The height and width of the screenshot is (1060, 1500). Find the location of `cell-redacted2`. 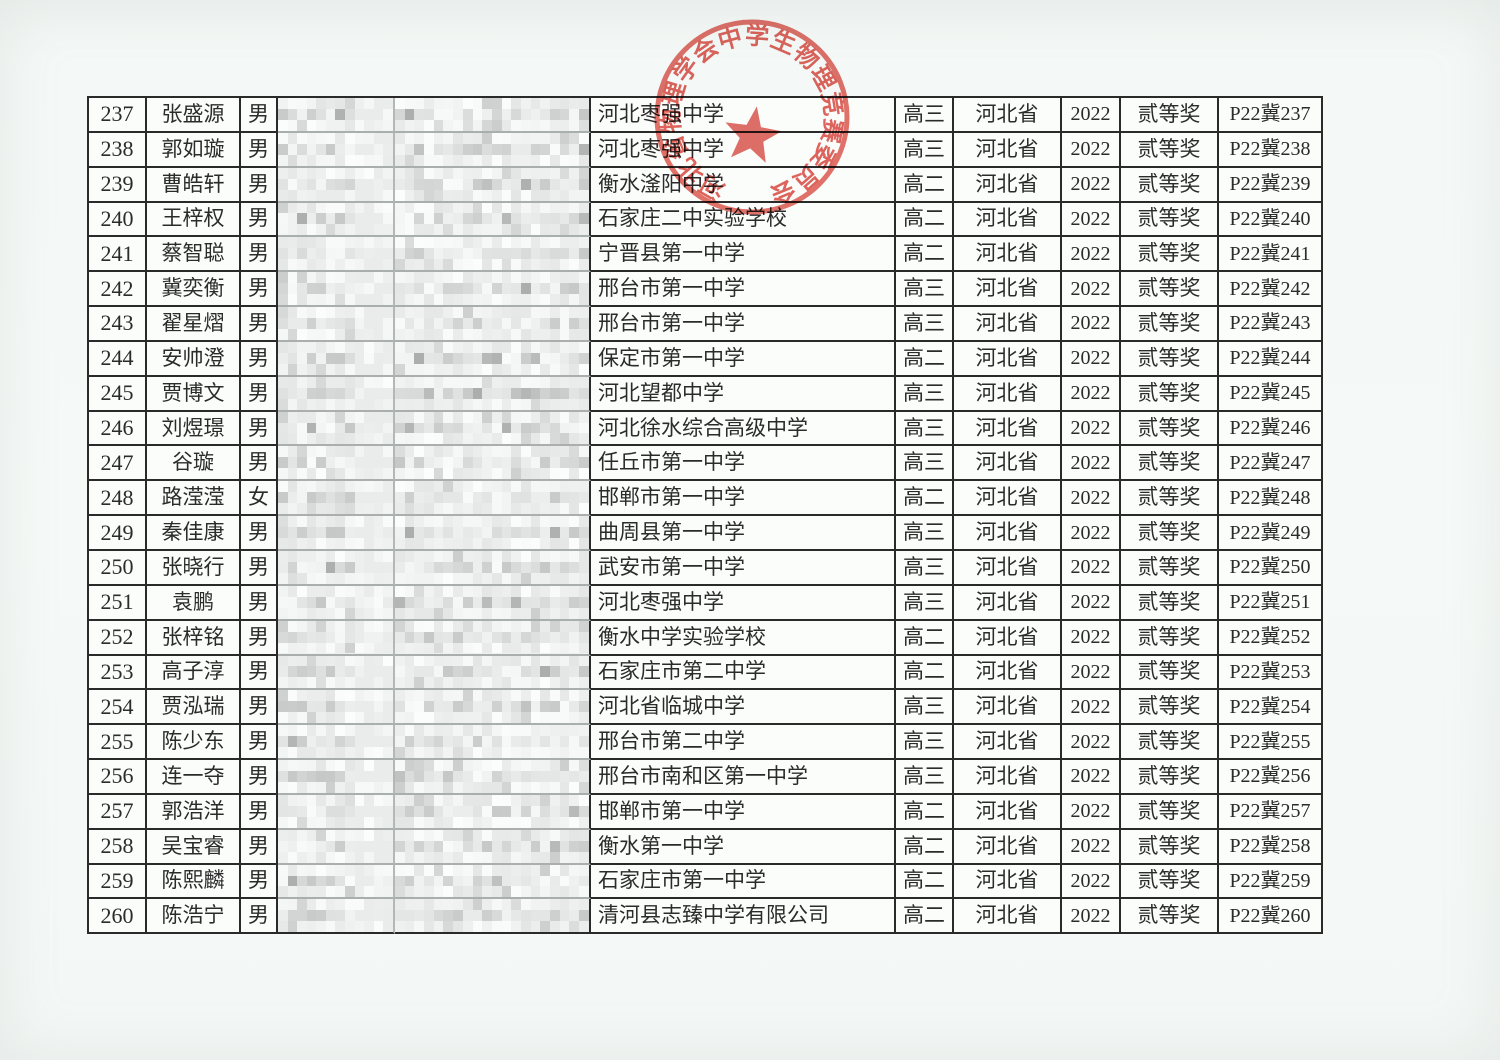

cell-redacted2 is located at coordinates (493, 394).